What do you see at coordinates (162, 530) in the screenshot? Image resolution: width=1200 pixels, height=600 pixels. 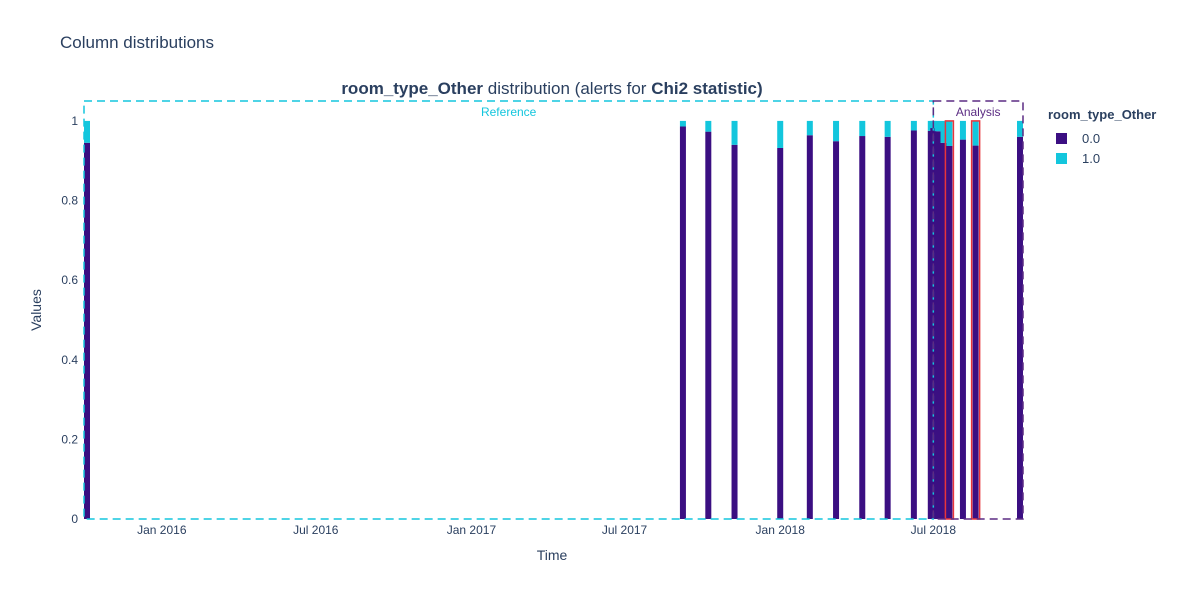 I see `x-tick-label: Jan 2016` at bounding box center [162, 530].